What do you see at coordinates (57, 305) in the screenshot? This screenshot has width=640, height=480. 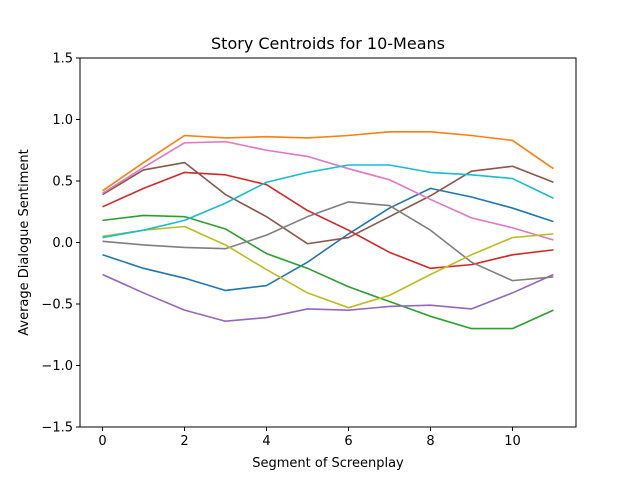 I see `y-tick-label: −0.5` at bounding box center [57, 305].